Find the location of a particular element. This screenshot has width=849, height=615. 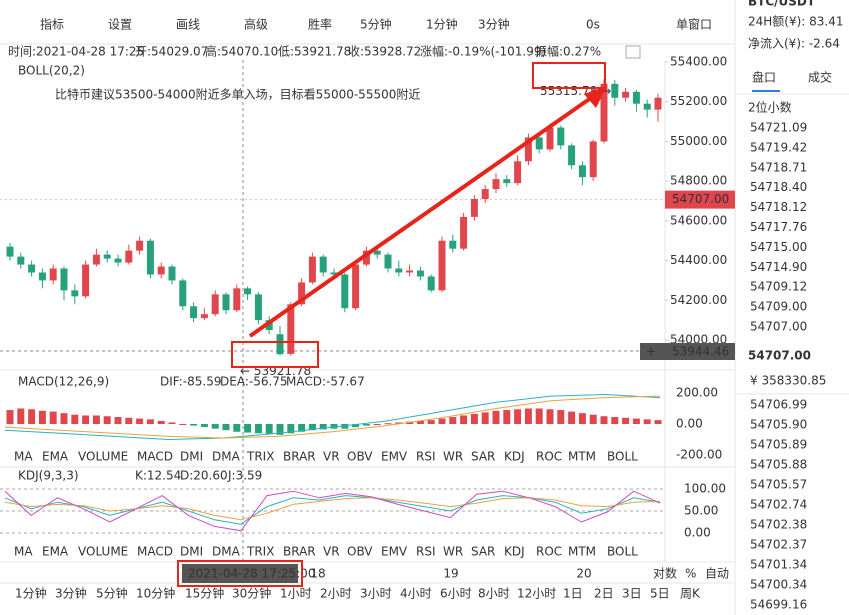

period-tab: 2日 is located at coordinates (604, 594).